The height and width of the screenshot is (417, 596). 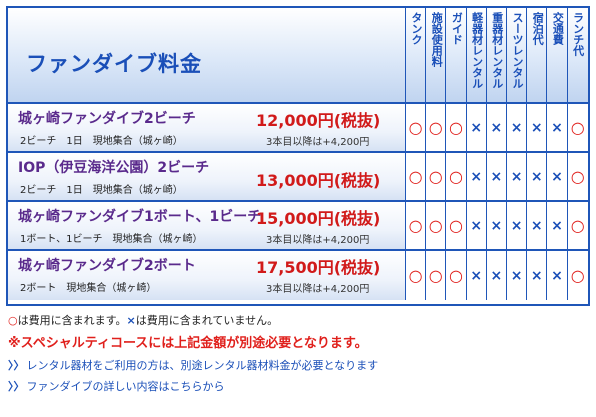 I want to click on course-price: 15,000円(税抜), so click(x=318, y=218).